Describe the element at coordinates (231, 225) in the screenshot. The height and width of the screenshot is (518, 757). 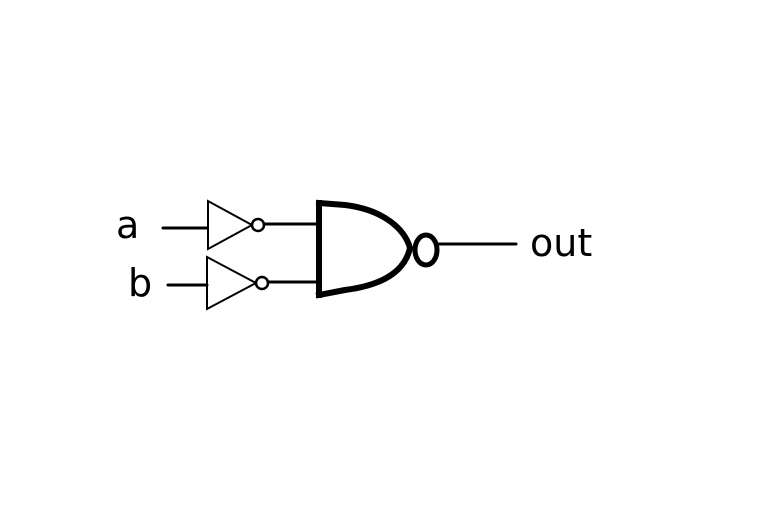
I see `not-gate-a-triangle` at that location.